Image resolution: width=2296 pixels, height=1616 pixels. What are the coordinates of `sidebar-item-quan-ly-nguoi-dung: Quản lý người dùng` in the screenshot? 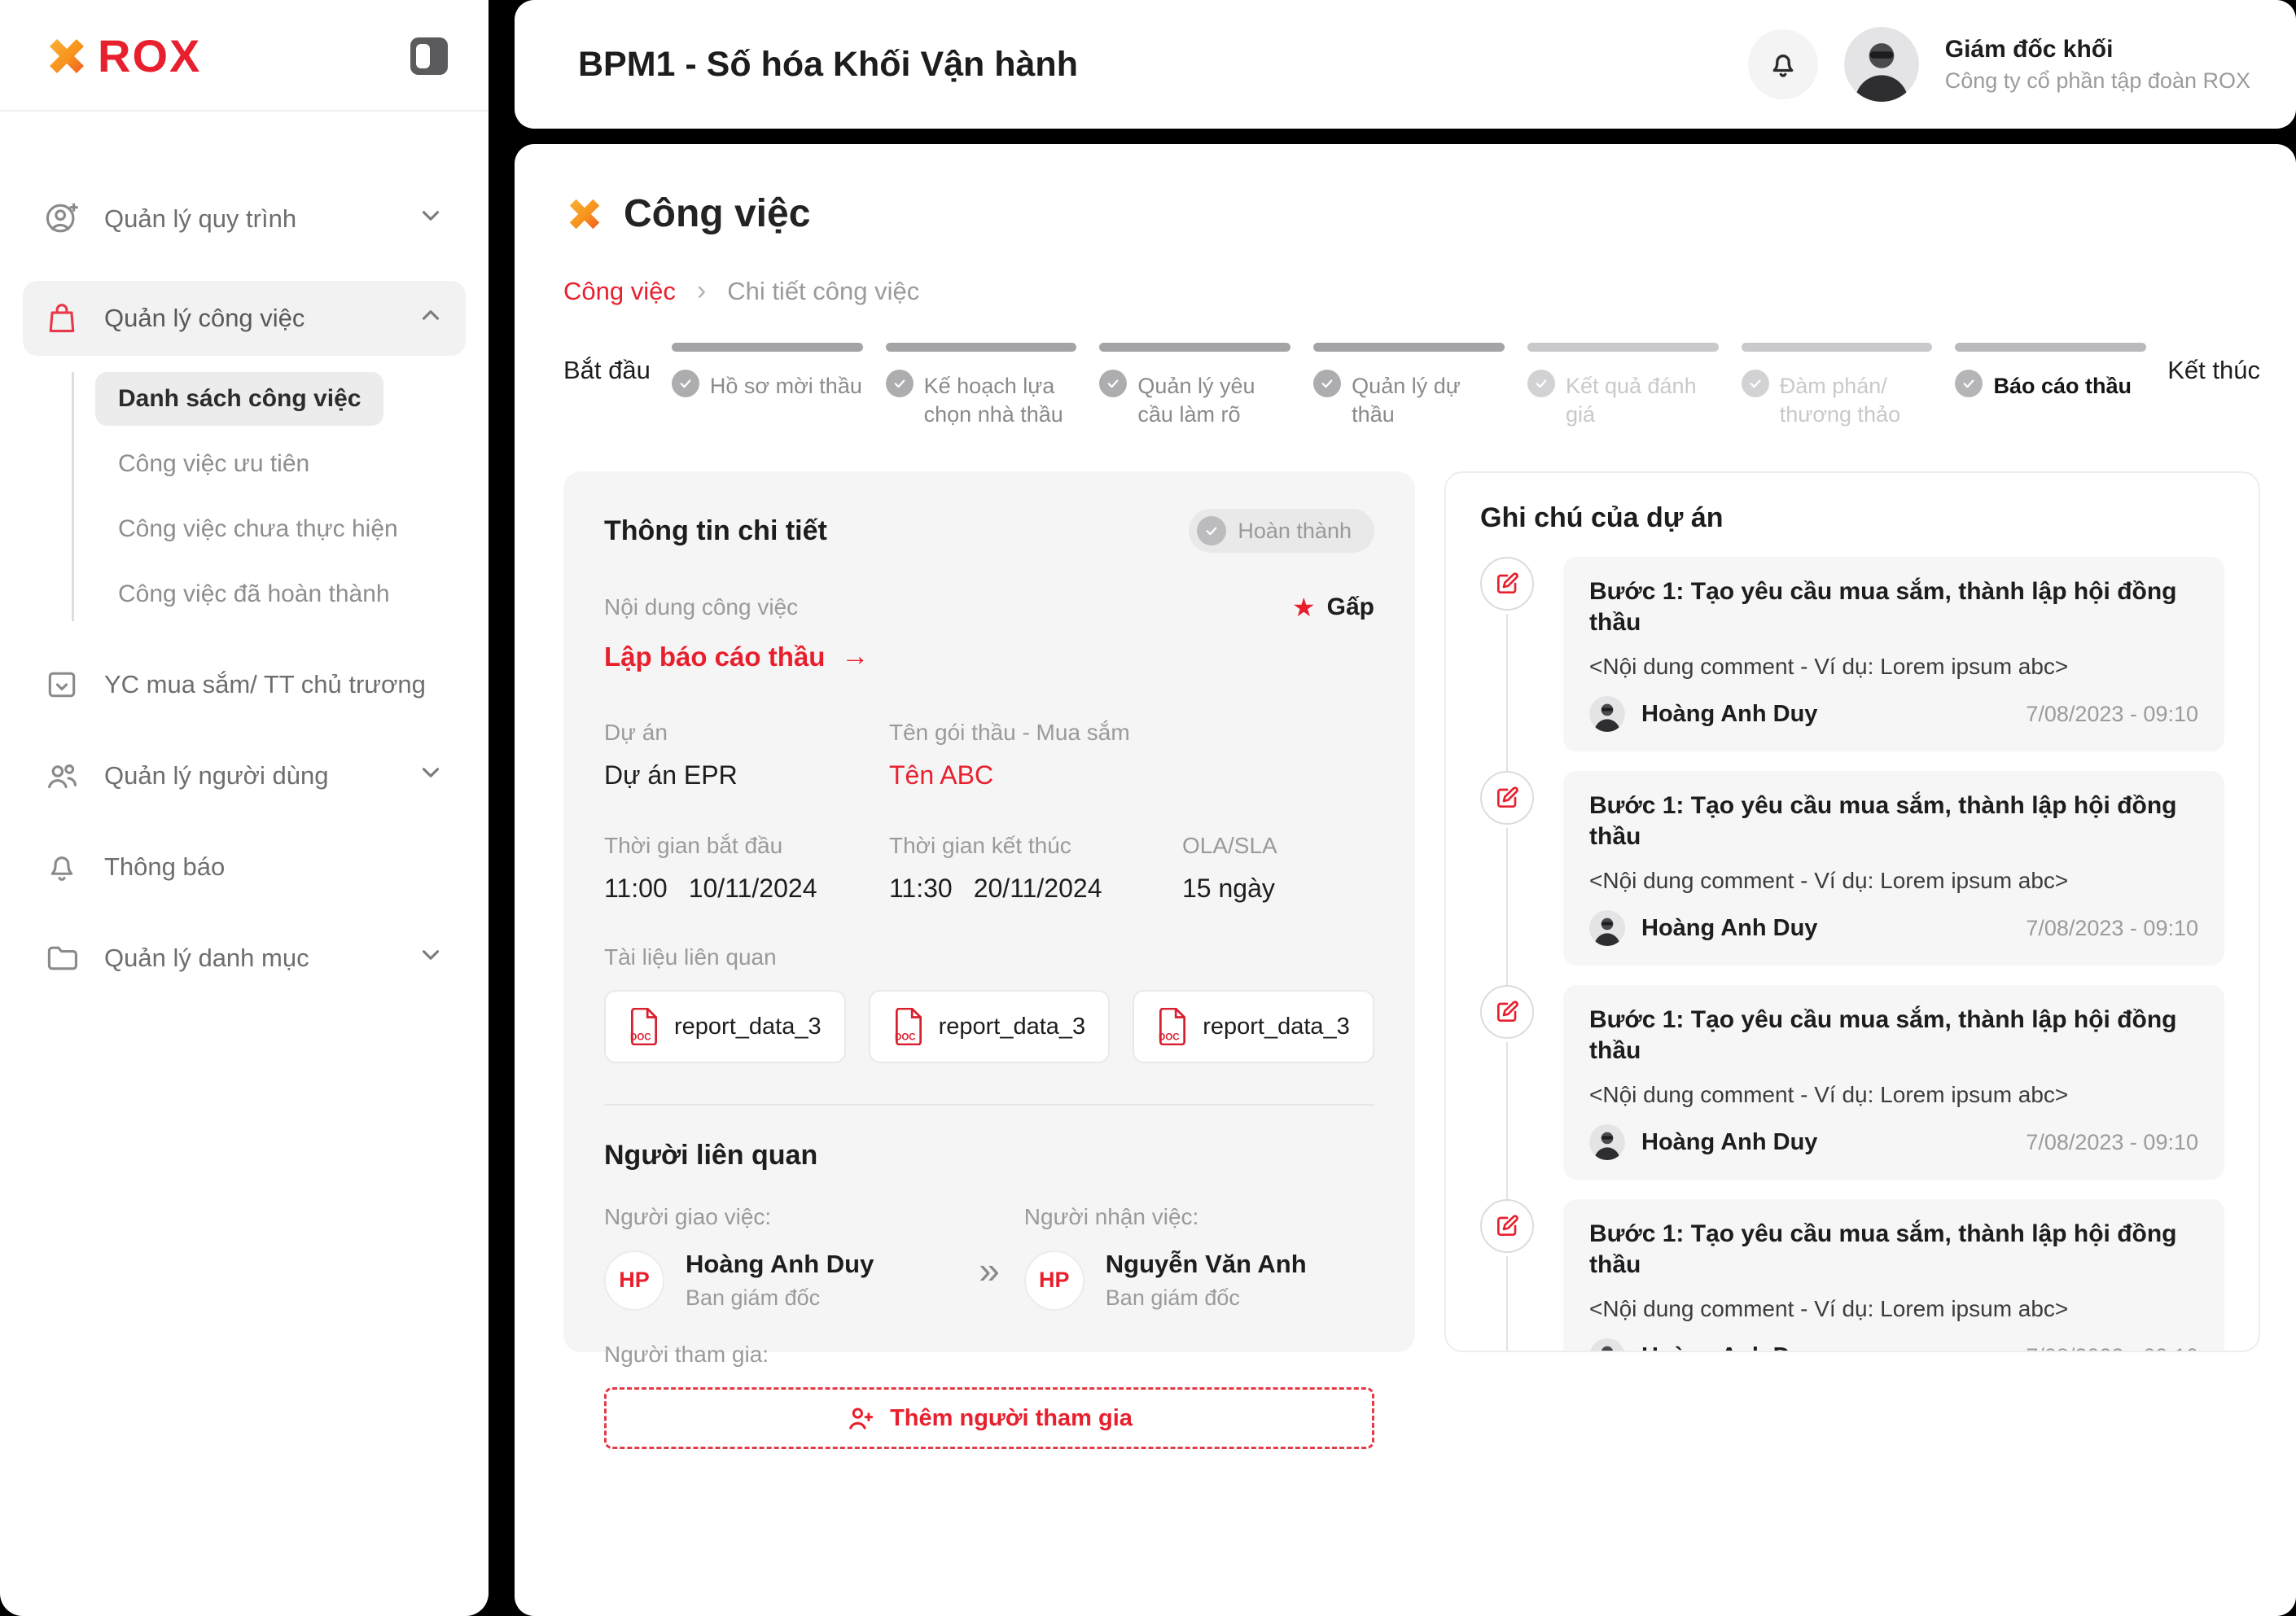 It's located at (244, 776).